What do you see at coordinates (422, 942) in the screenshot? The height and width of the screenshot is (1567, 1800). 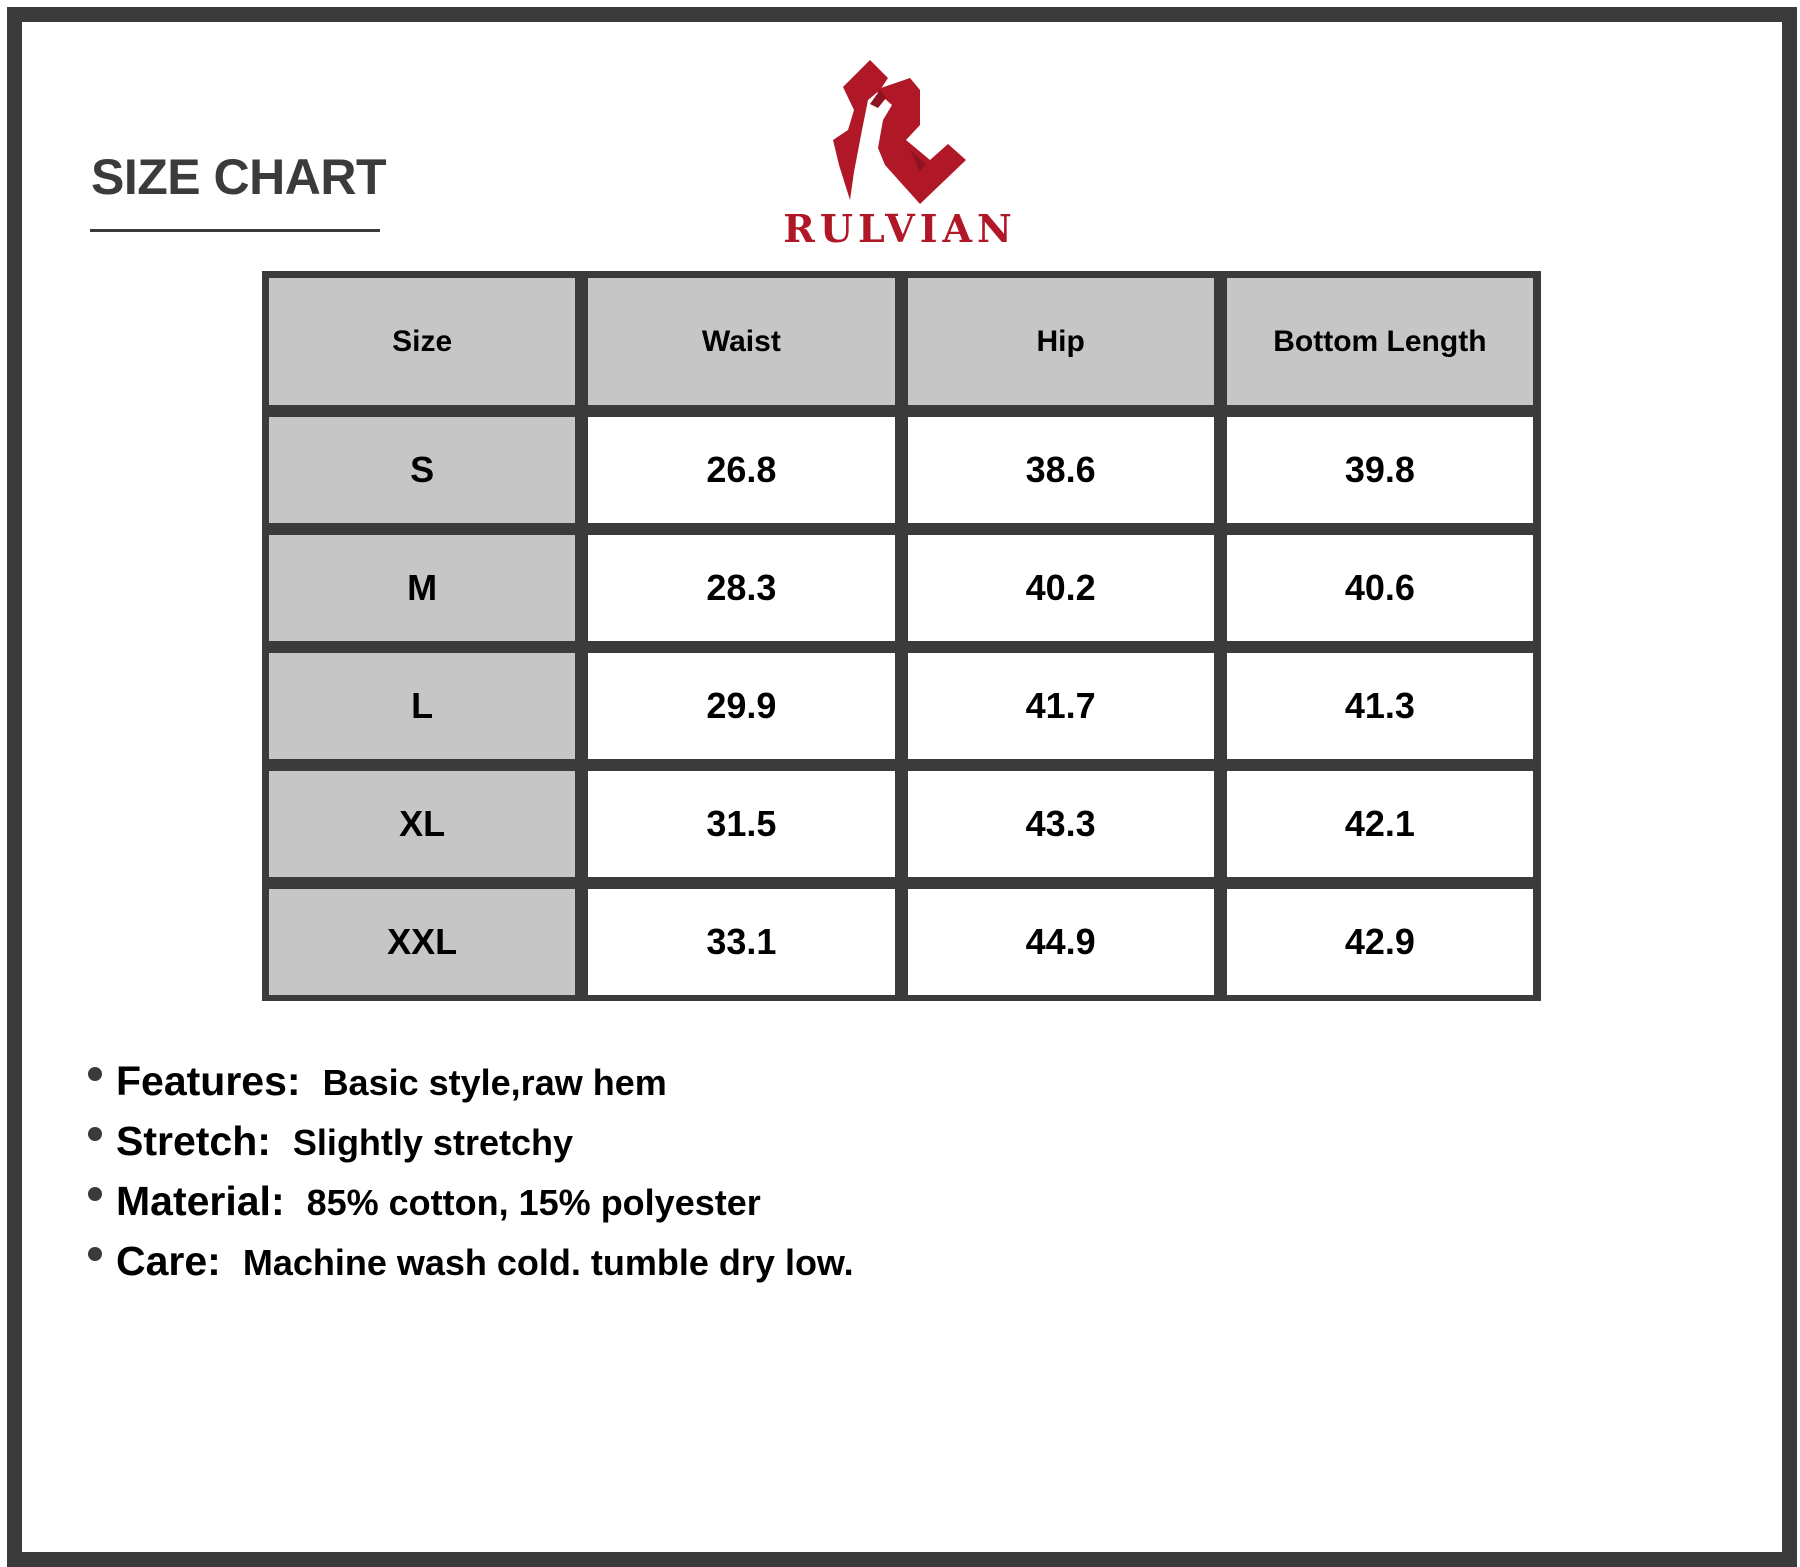 I see `size-cell: XXL` at bounding box center [422, 942].